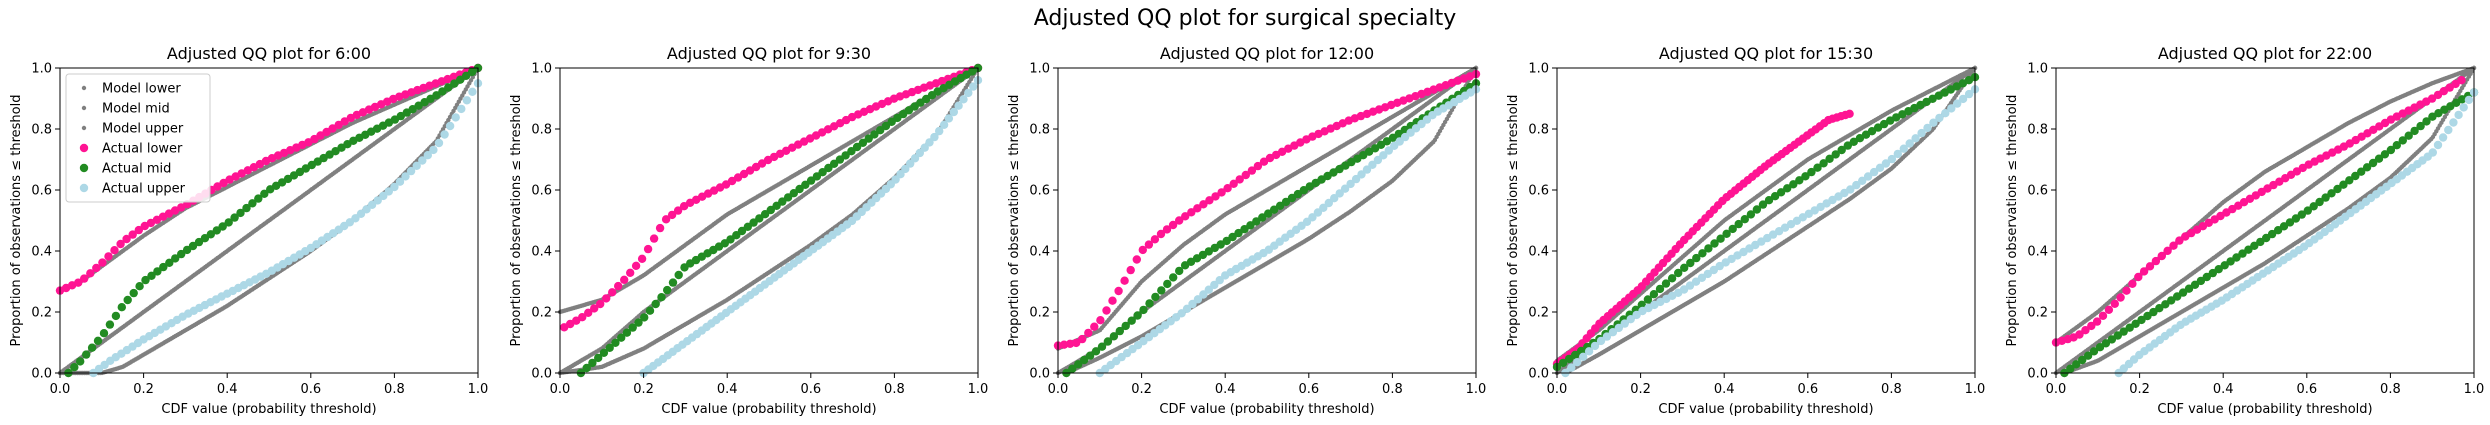  Describe the element at coordinates (136, 169) in the screenshot. I see `legend-entry: Actual mid` at that location.